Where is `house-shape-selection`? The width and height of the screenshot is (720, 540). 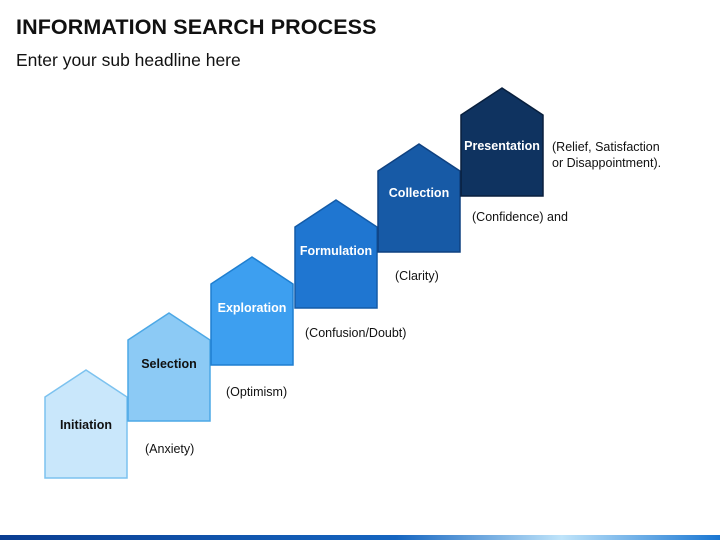 house-shape-selection is located at coordinates (169, 367).